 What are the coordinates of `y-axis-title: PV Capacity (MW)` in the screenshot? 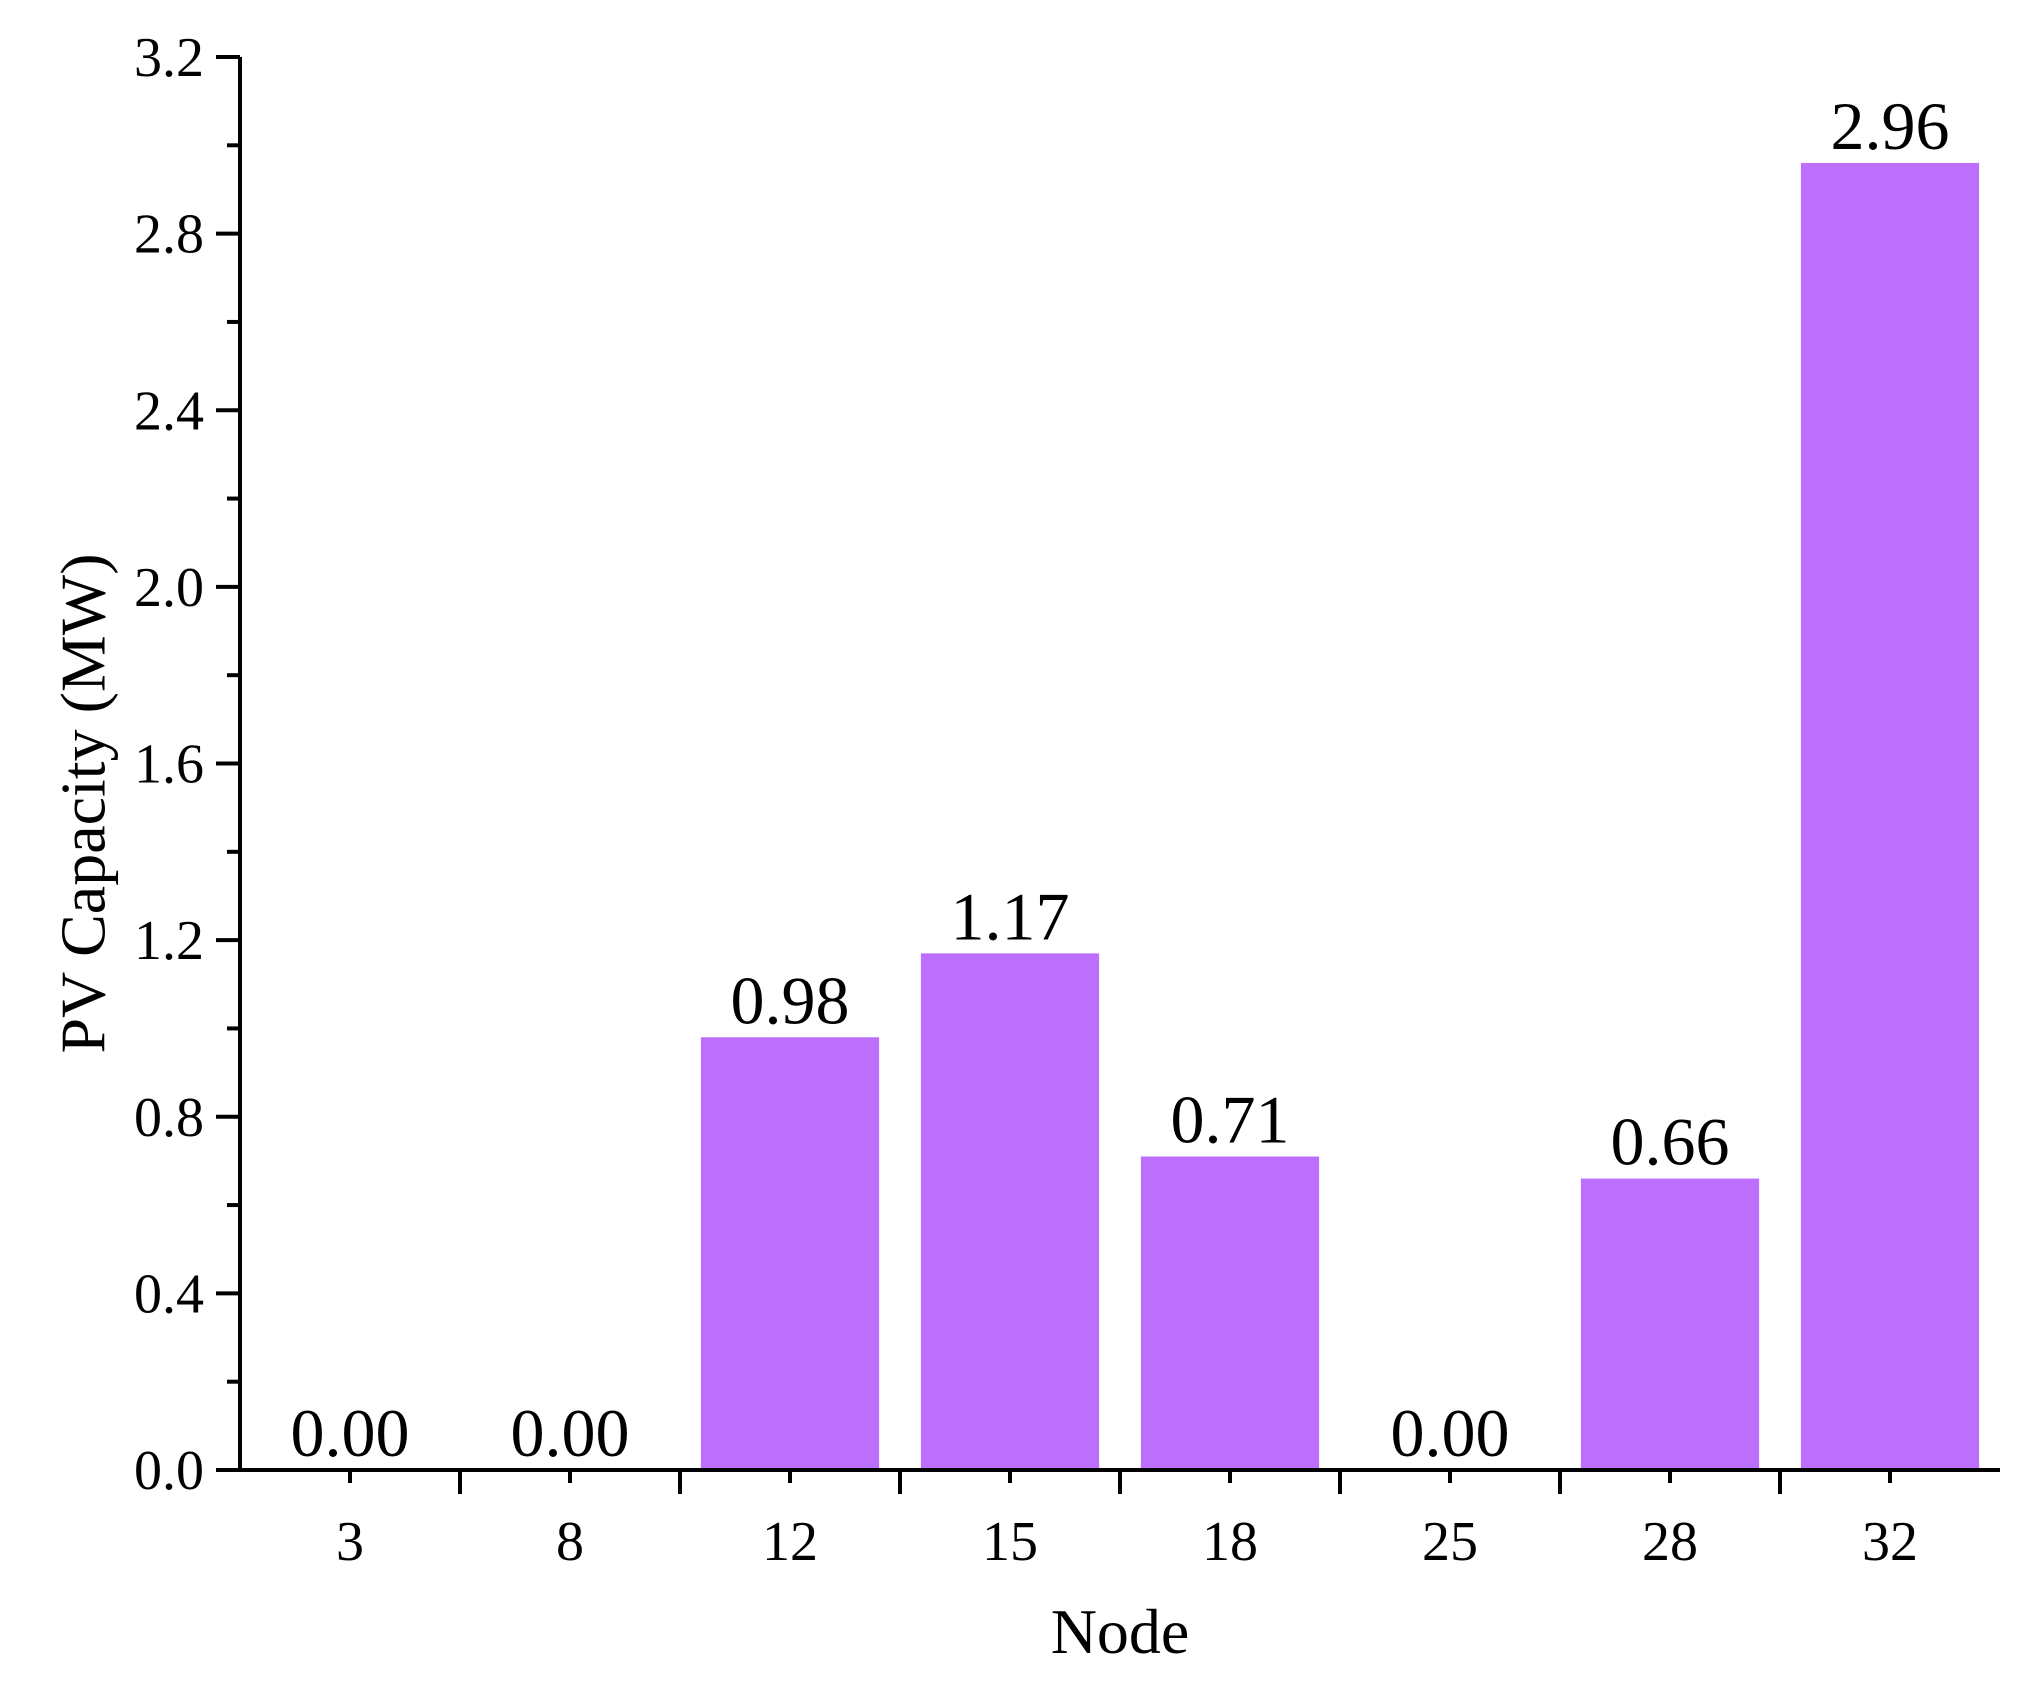 It's located at (83, 803).